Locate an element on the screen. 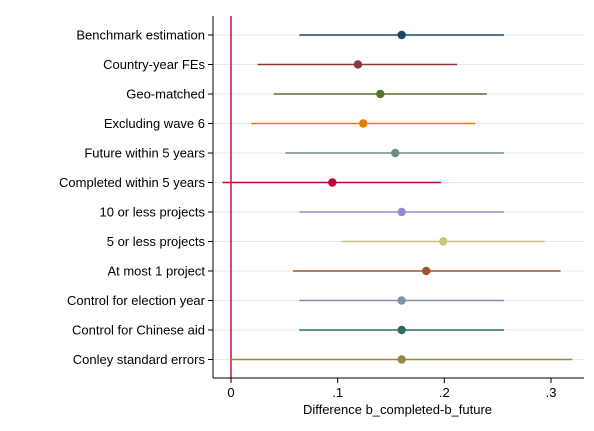  y-tick-label: Control for Chinese aid is located at coordinates (138, 330).